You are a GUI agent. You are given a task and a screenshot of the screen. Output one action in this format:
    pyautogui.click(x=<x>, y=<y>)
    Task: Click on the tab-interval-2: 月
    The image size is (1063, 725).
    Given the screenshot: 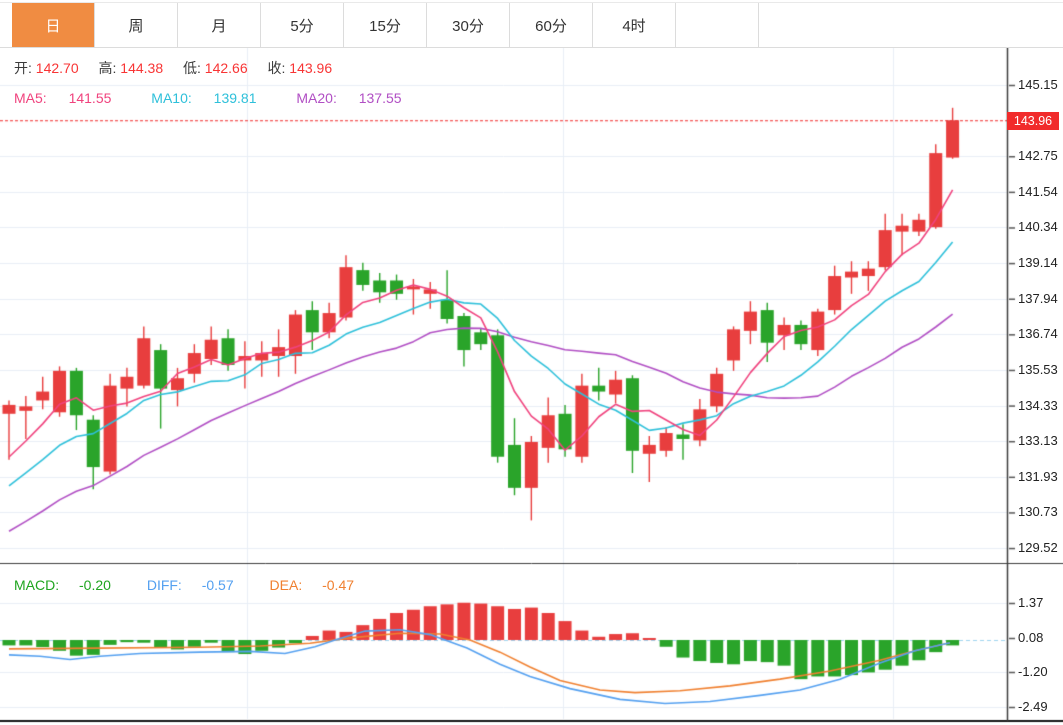 What is the action you would take?
    pyautogui.click(x=219, y=25)
    